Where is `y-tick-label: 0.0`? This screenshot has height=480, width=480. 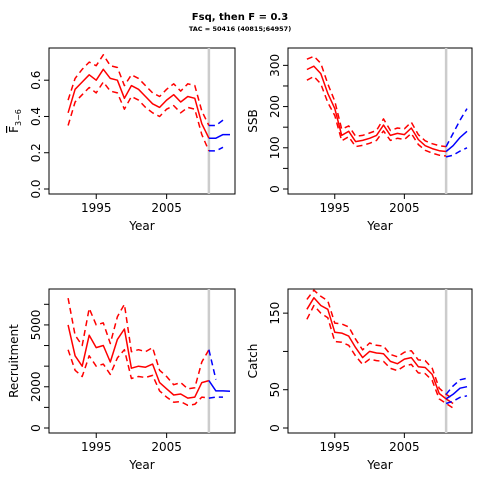
y-tick-label: 0.0 is located at coordinates (36, 188).